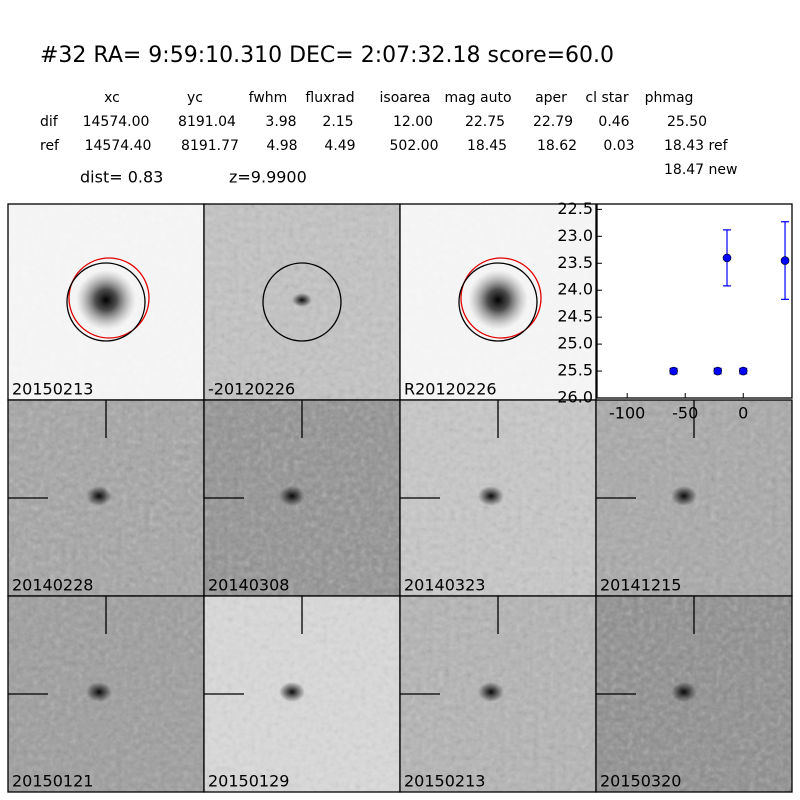 The image size is (800, 800). What do you see at coordinates (575, 397) in the screenshot?
I see `y-tick-label: 26.0` at bounding box center [575, 397].